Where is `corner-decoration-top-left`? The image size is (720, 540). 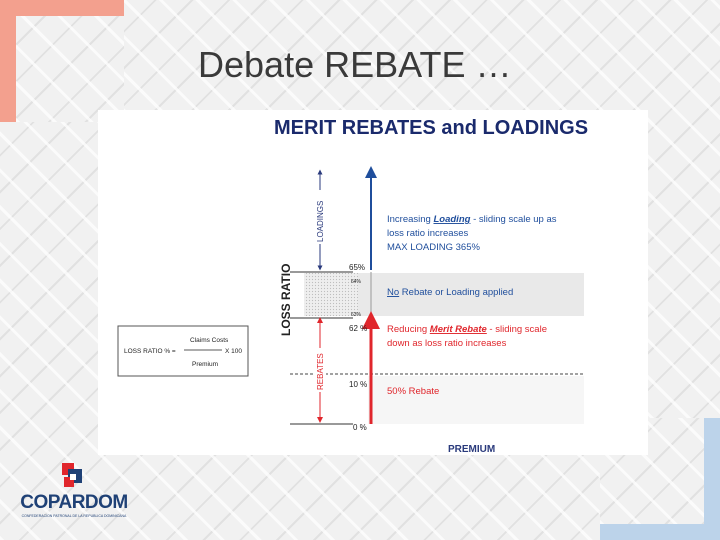 corner-decoration-top-left is located at coordinates (62, 61).